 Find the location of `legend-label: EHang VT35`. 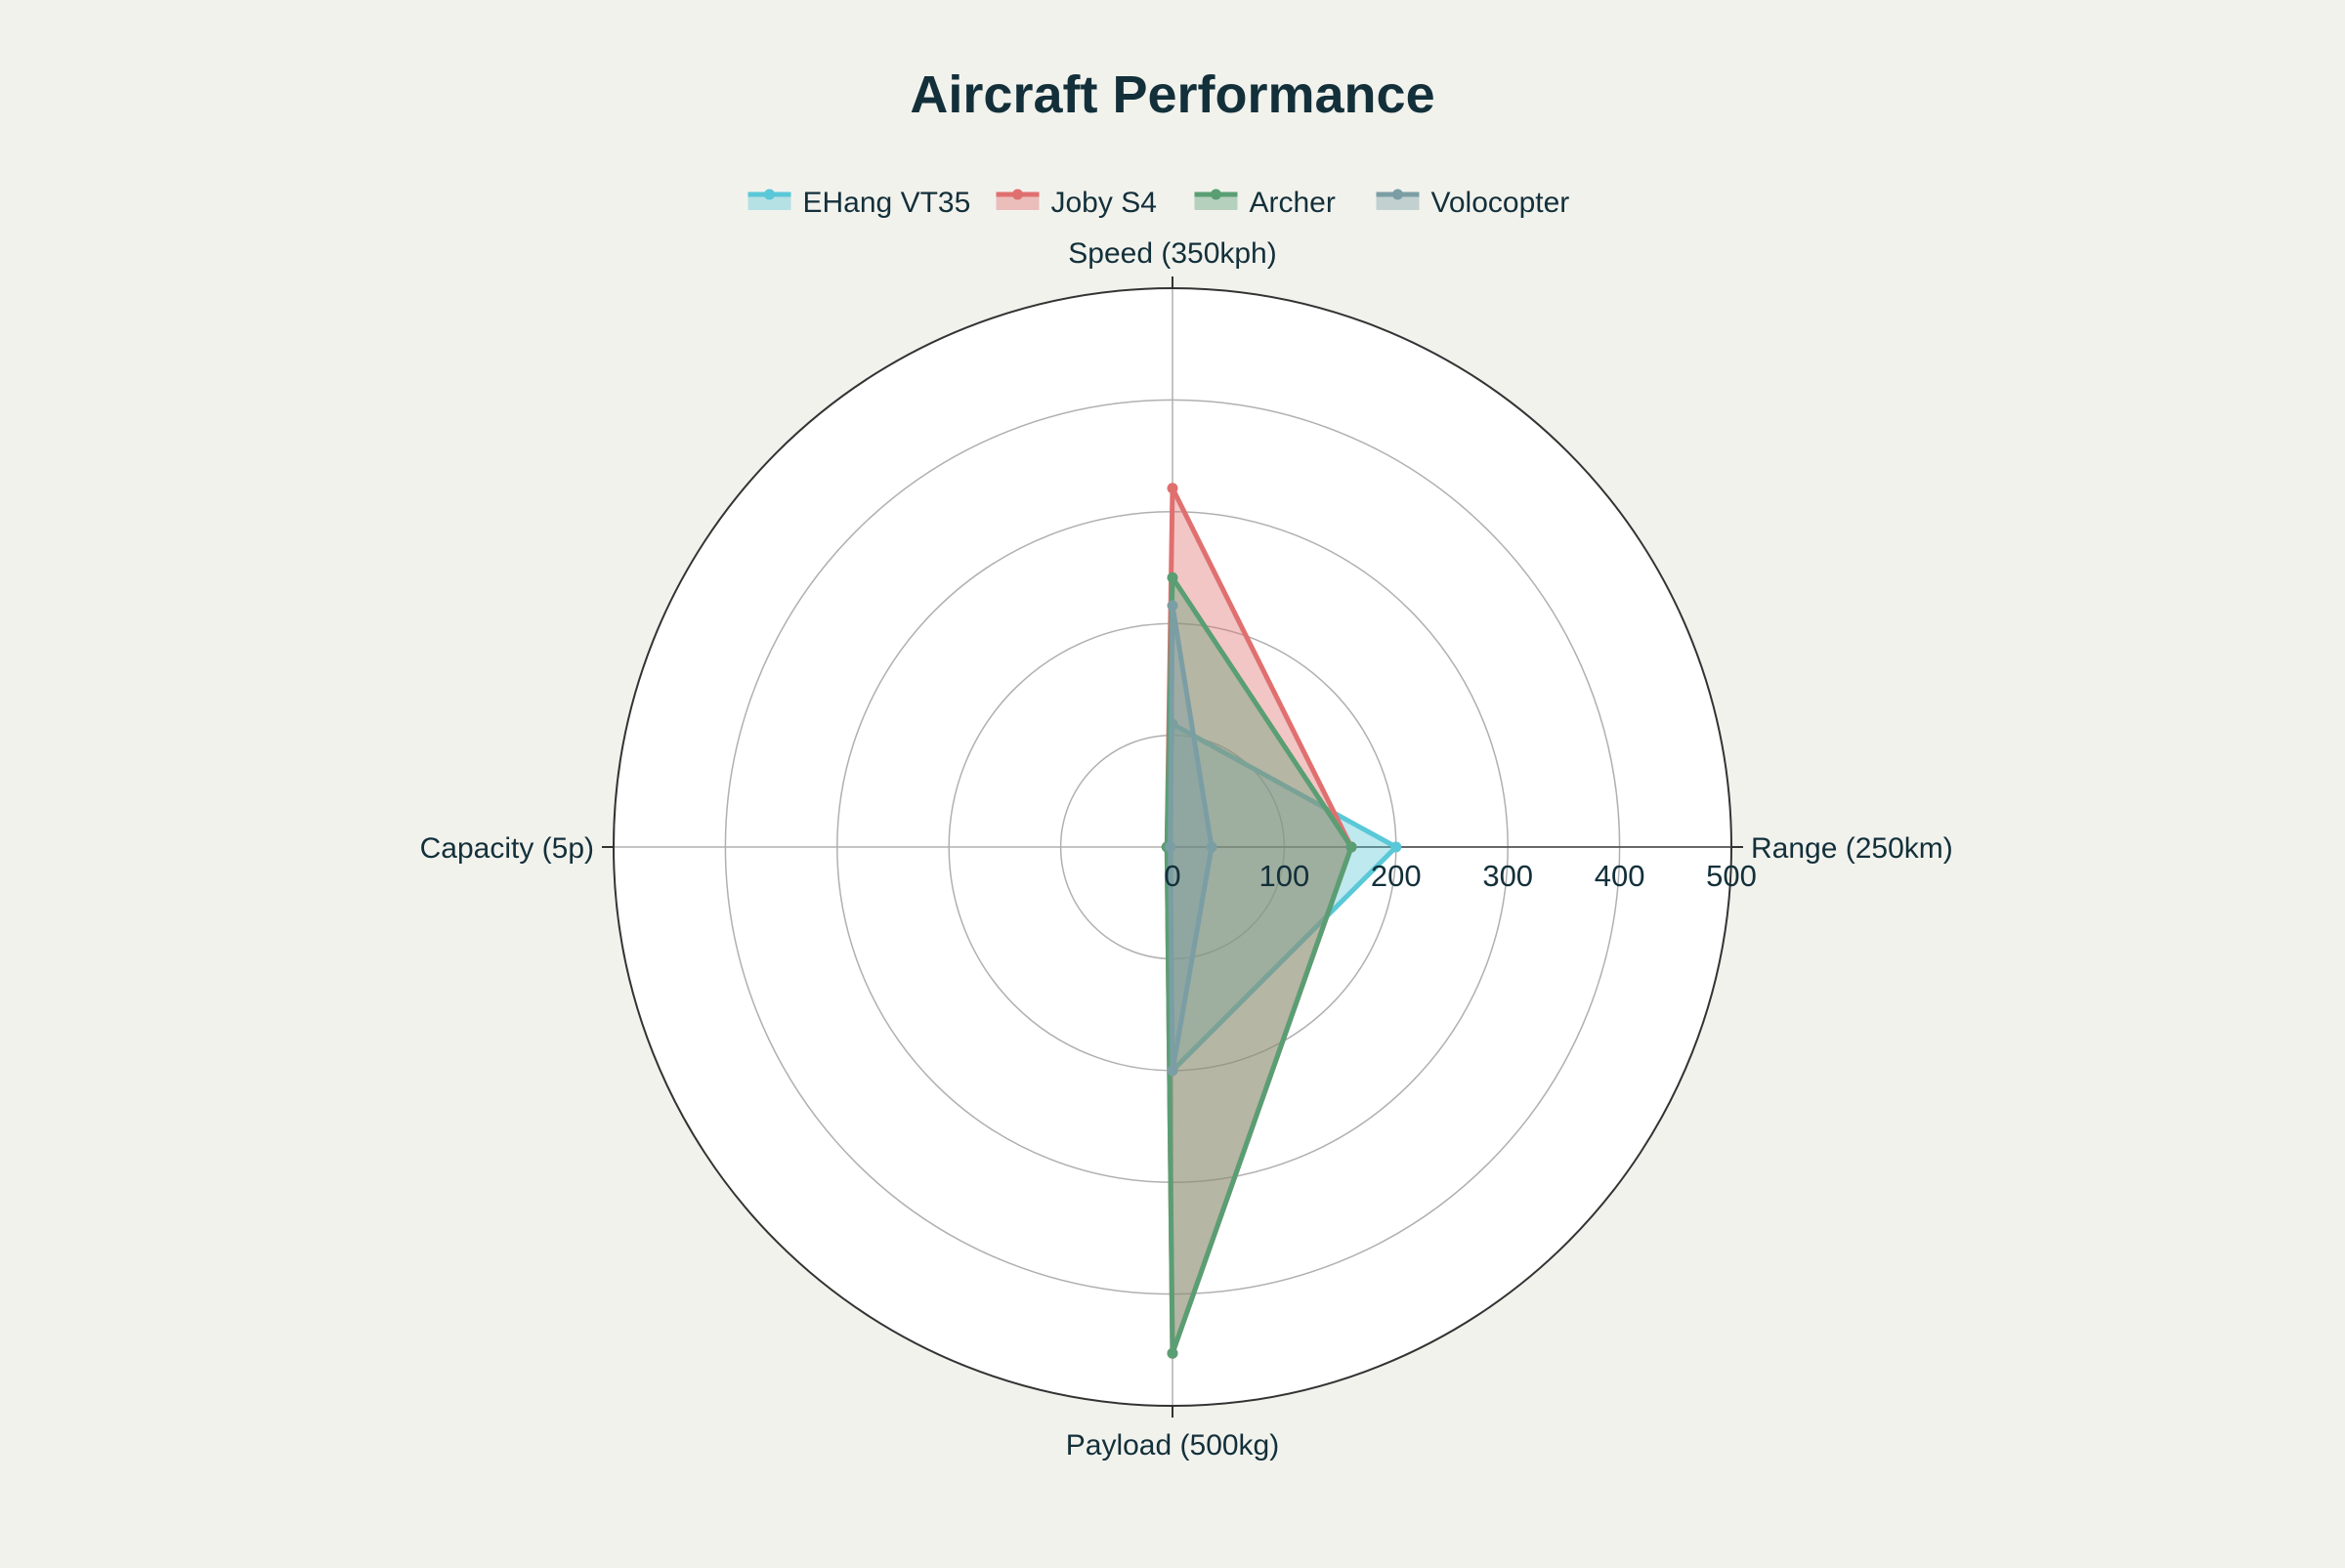

legend-label: EHang VT35 is located at coordinates (887, 203).